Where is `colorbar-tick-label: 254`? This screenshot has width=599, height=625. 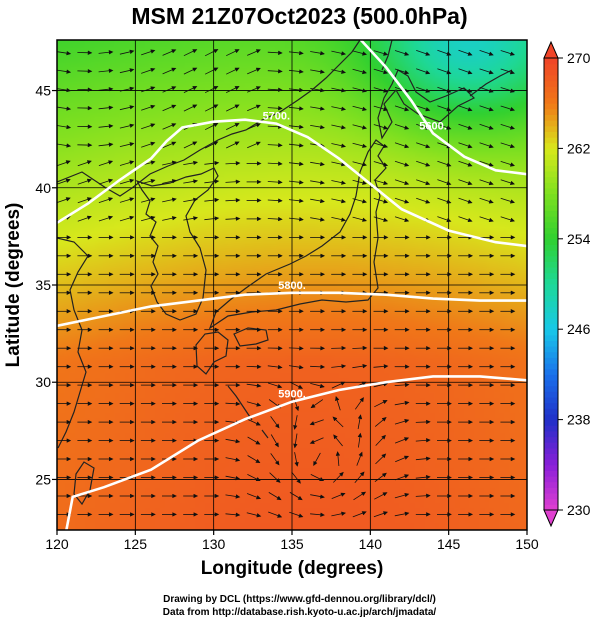
colorbar-tick-label: 254 is located at coordinates (579, 239).